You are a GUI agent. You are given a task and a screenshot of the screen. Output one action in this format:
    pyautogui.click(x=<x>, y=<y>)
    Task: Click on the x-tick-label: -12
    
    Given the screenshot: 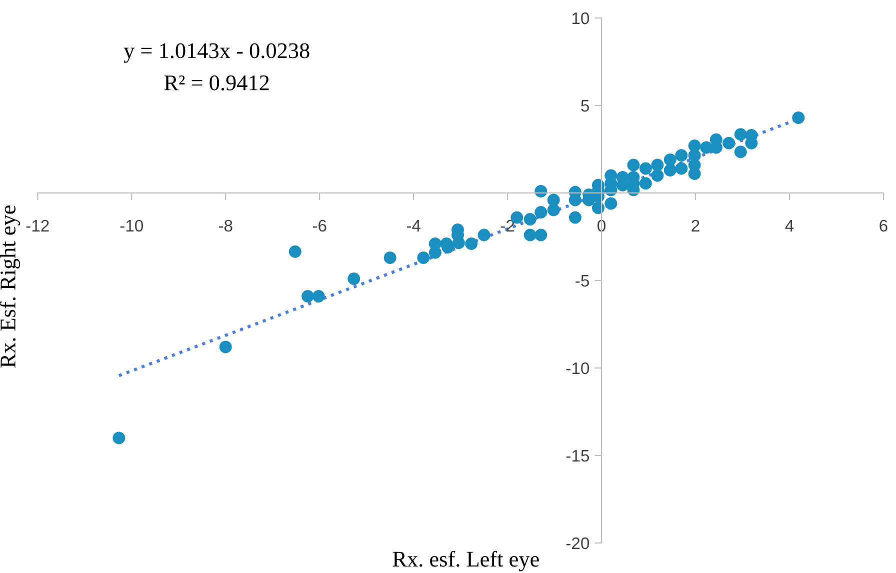 What is the action you would take?
    pyautogui.click(x=37, y=226)
    